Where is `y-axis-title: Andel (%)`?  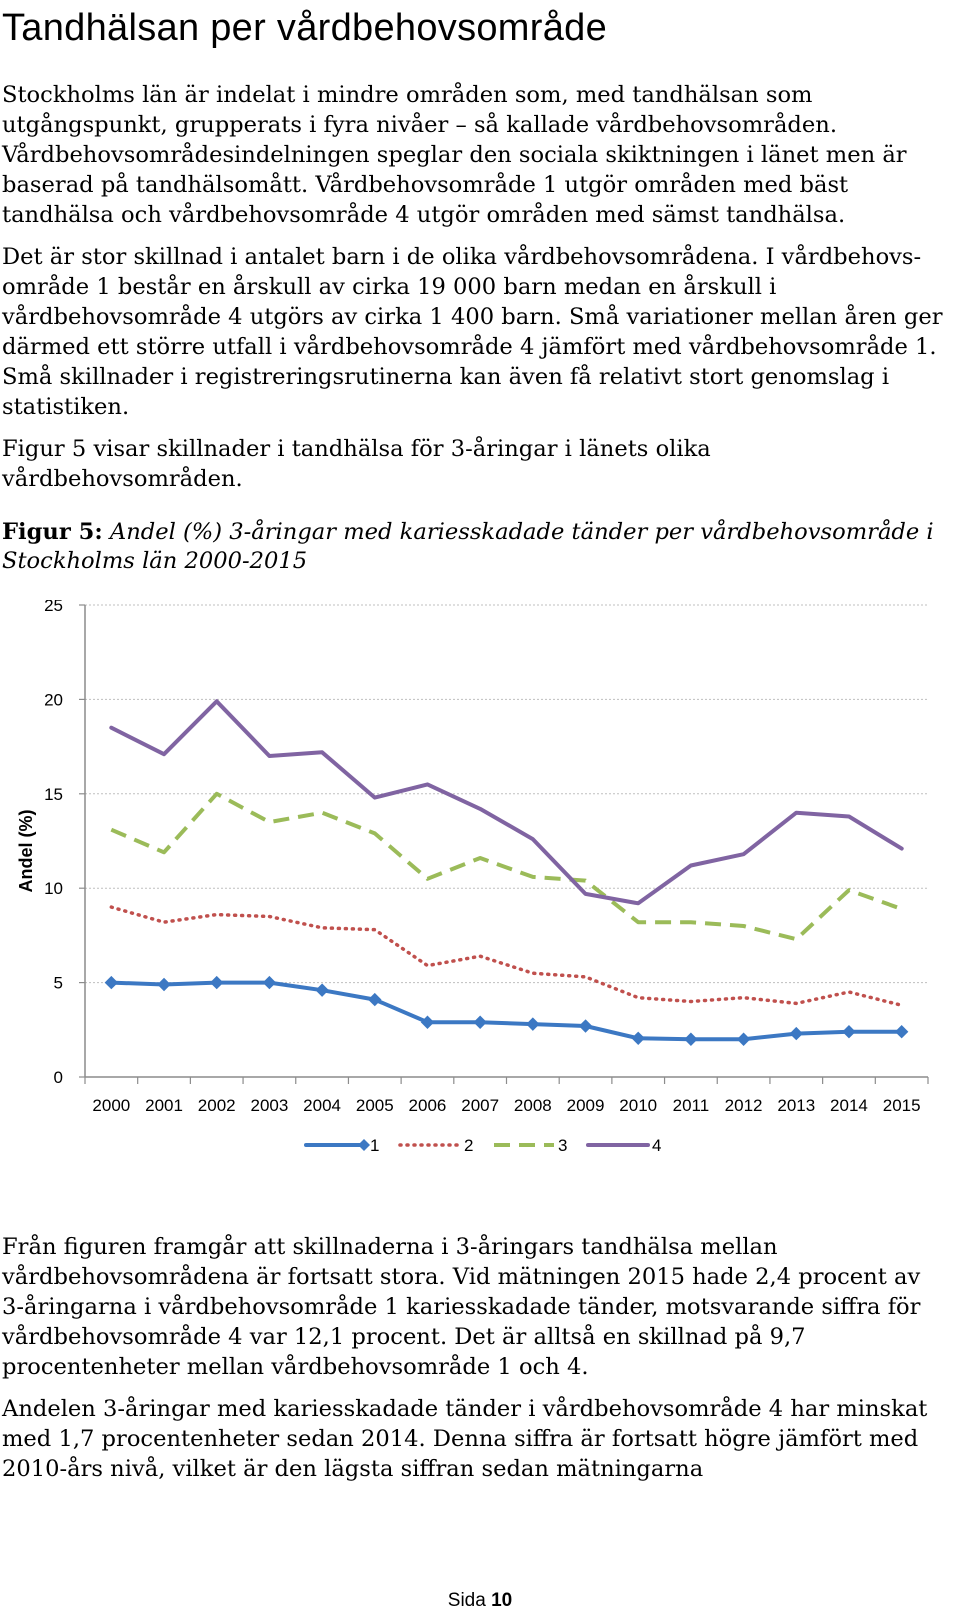
y-axis-title: Andel (%) is located at coordinates (26, 850).